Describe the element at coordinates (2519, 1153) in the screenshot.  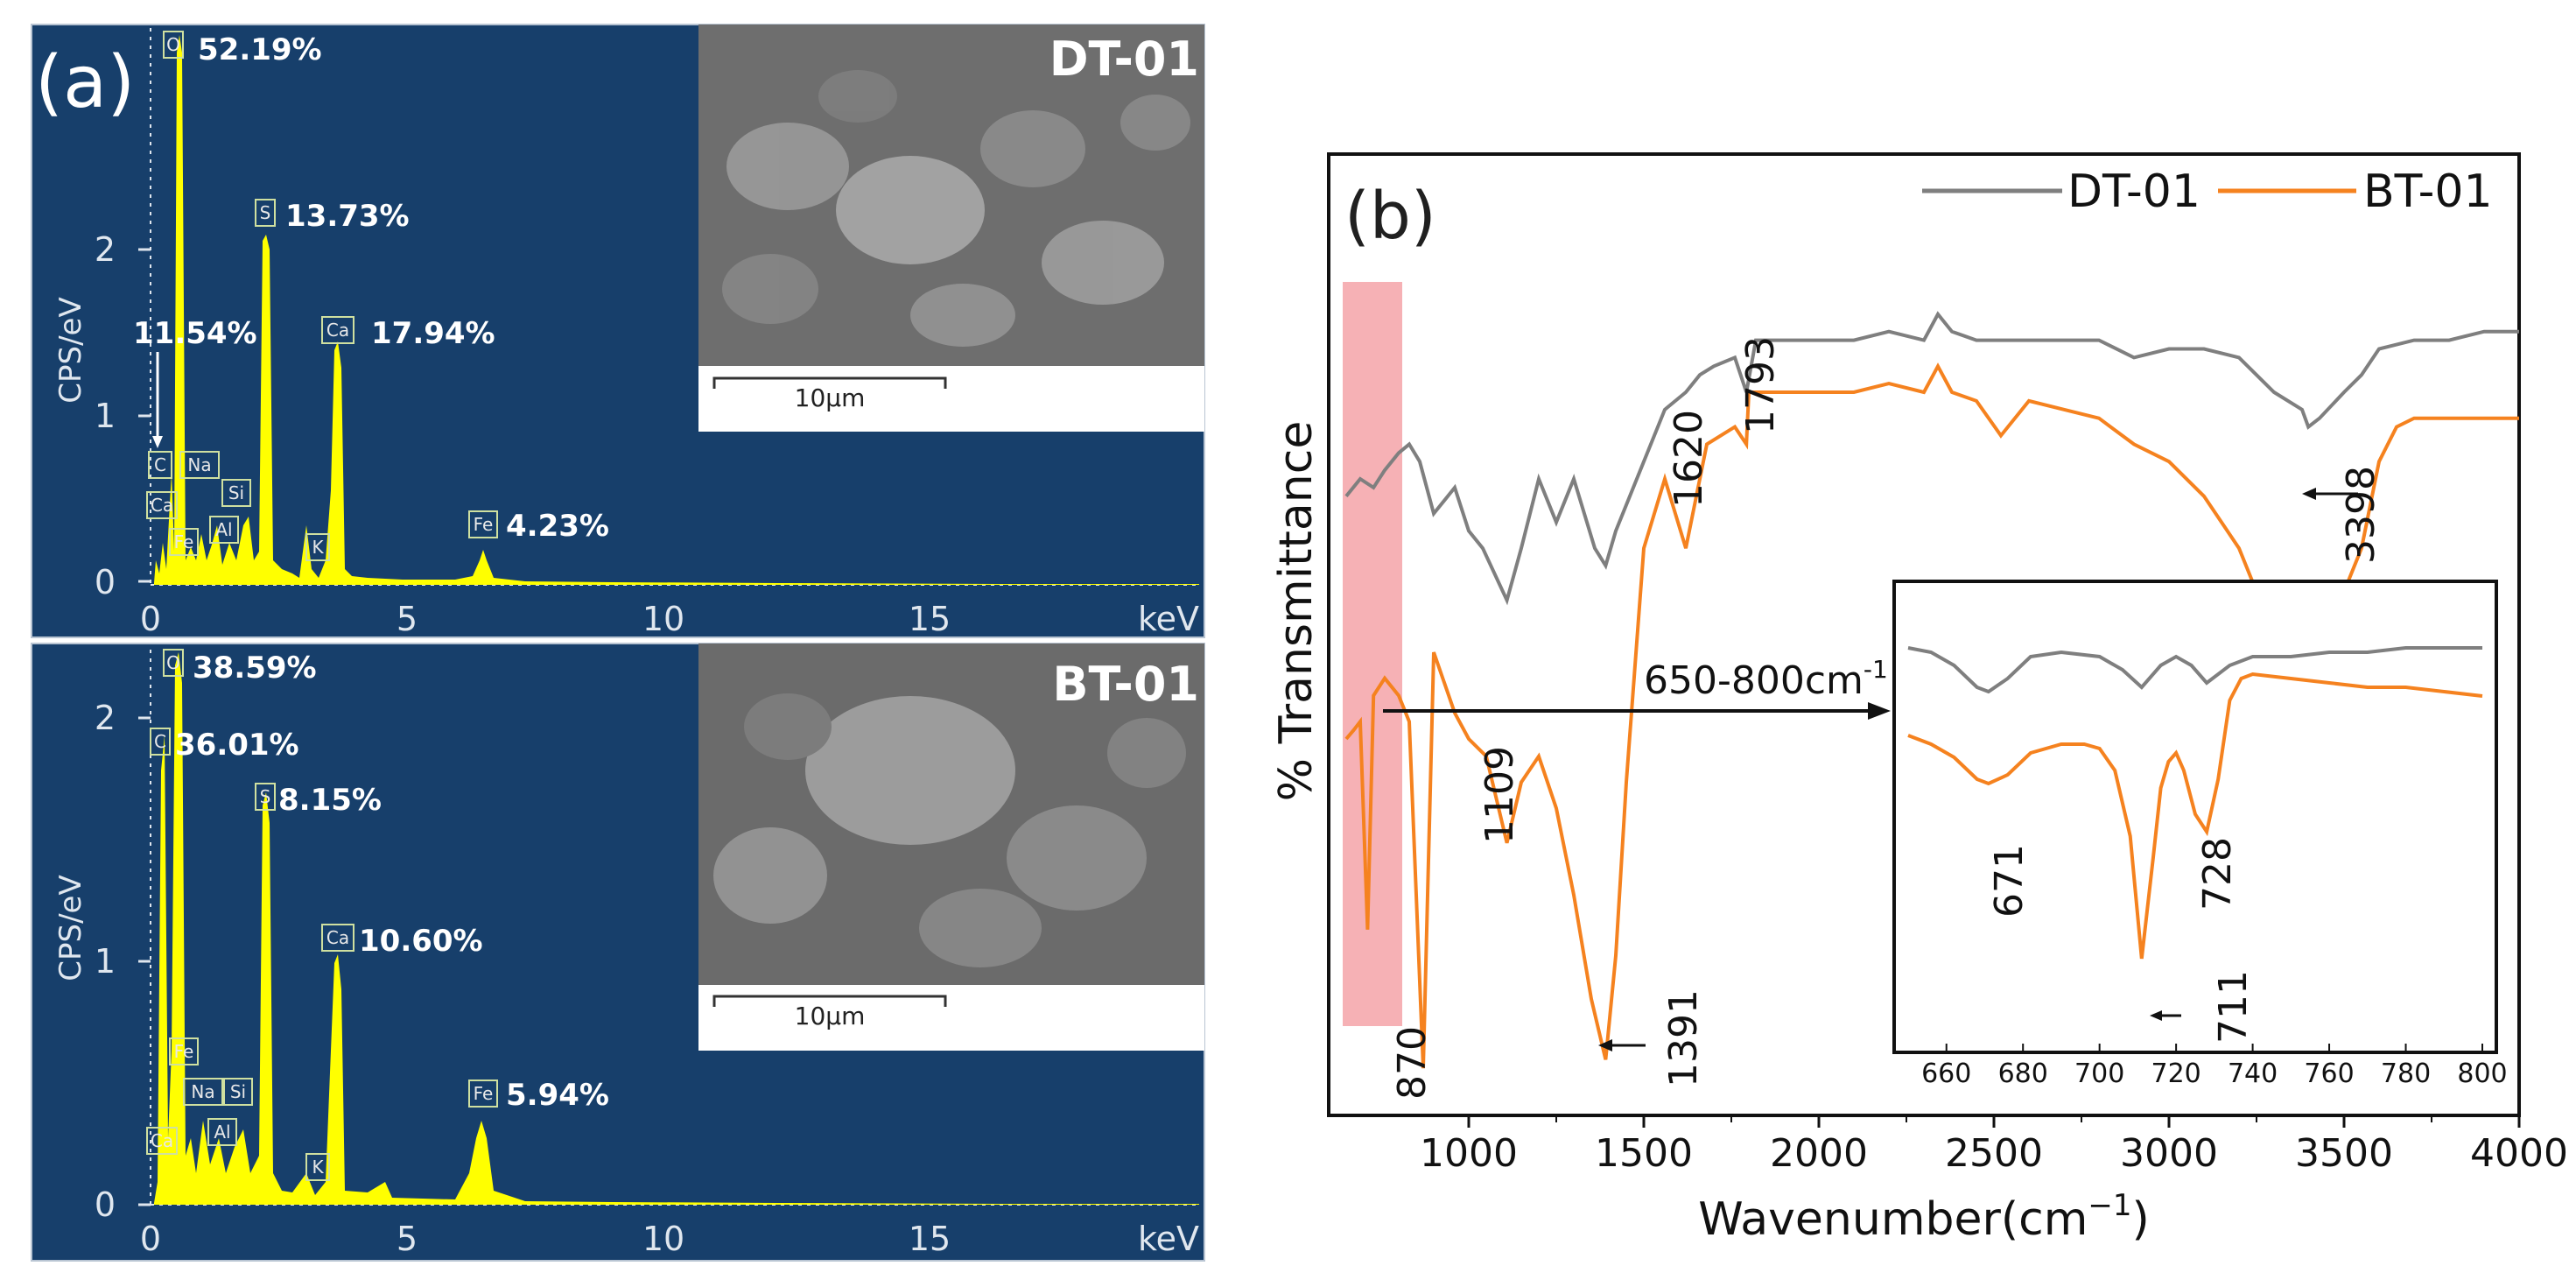
I see `ftir-xtick-label-4000: 4000` at that location.